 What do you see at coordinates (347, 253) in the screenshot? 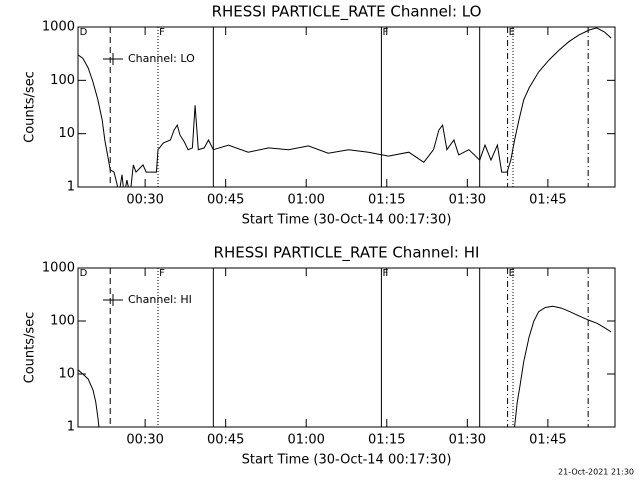
I see `chart-title: RHESSI PARTICLE_RATE Channel: HI` at bounding box center [347, 253].